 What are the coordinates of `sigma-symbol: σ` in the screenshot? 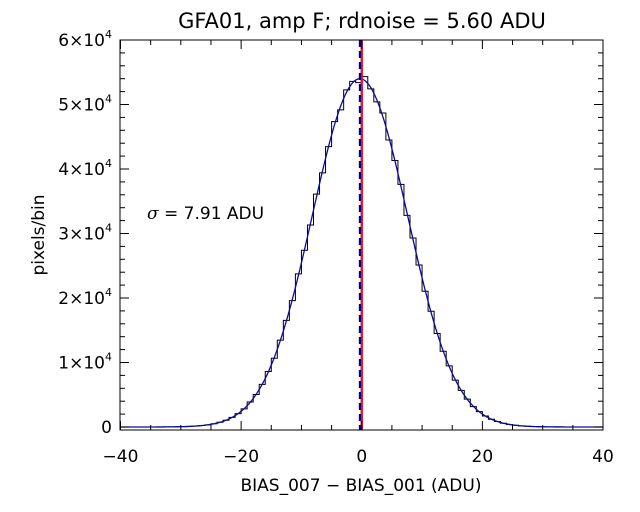 It's located at (153, 214).